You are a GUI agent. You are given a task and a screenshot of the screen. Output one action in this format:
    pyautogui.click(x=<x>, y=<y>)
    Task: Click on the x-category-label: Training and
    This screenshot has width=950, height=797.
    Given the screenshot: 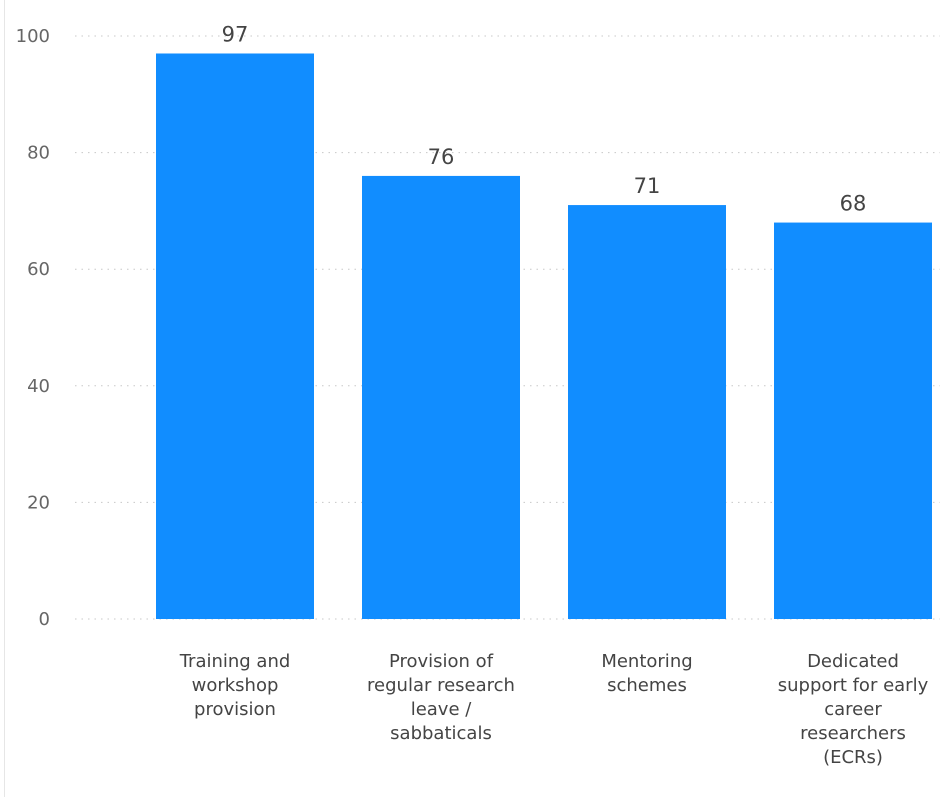 What is the action you would take?
    pyautogui.click(x=235, y=661)
    